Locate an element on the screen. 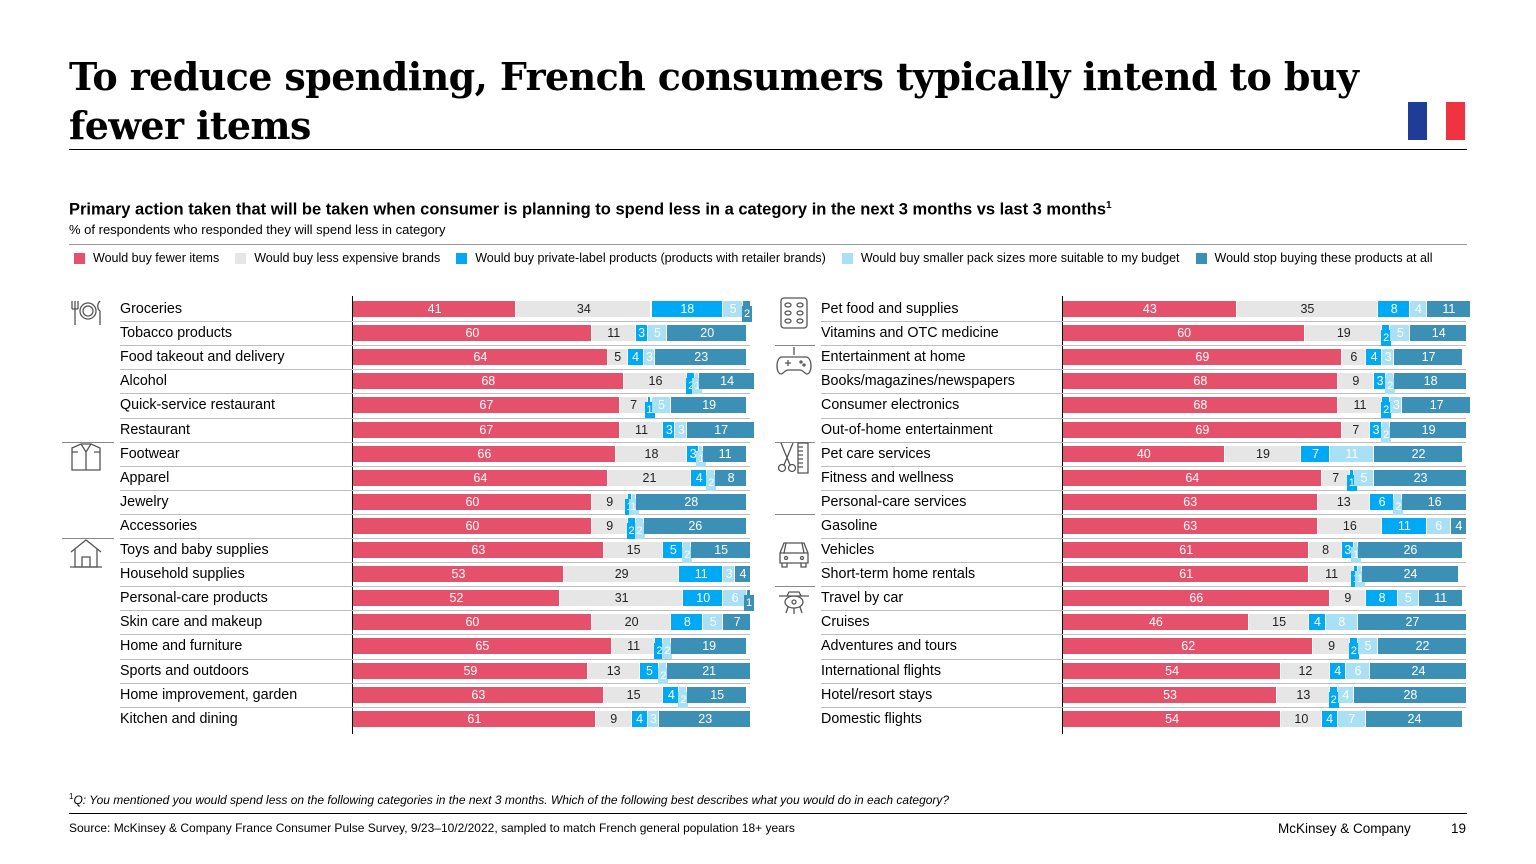 This screenshot has height=864, width=1536. data-label-fewer-items: 53 is located at coordinates (1170, 694).